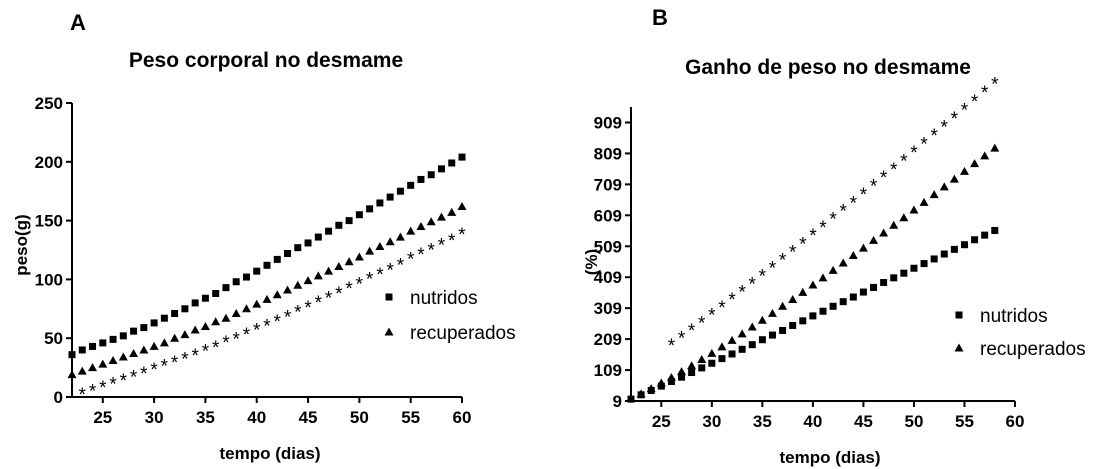 This screenshot has height=469, width=1106. I want to click on legend-marker-recuperados, so click(959, 347).